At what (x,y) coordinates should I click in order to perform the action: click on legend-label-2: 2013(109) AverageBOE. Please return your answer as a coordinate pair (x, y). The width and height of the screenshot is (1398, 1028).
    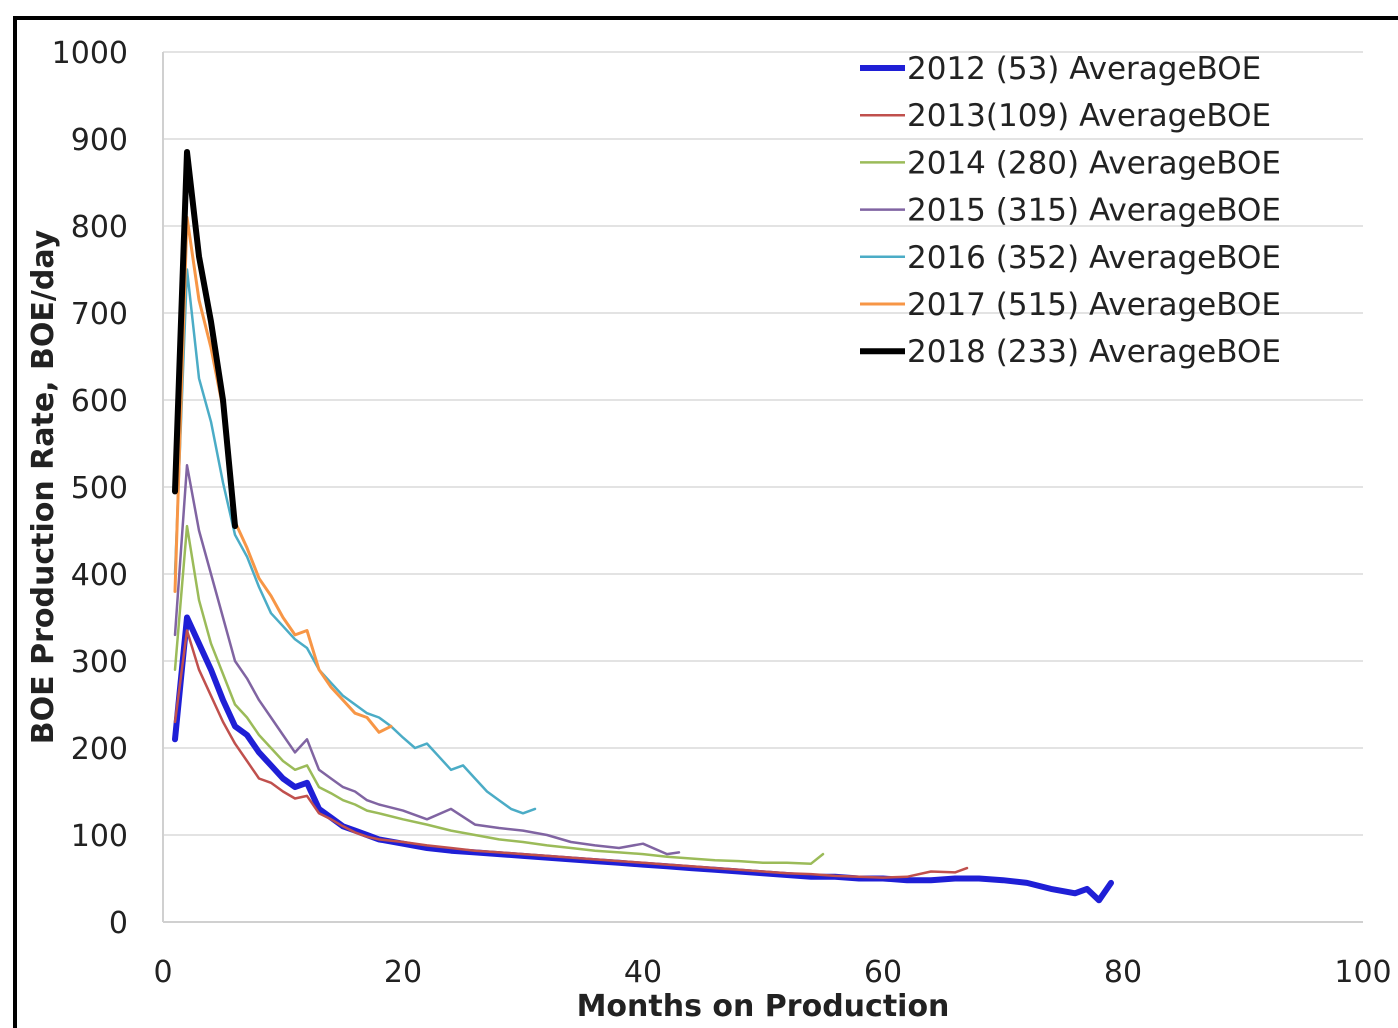
    Looking at the image, I should click on (1089, 116).